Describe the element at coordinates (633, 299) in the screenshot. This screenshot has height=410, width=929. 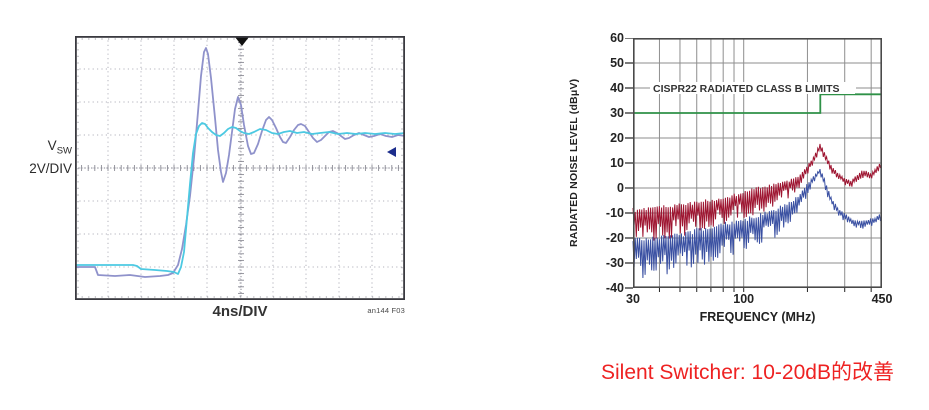
I see `emi-x-tick-label: 30` at that location.